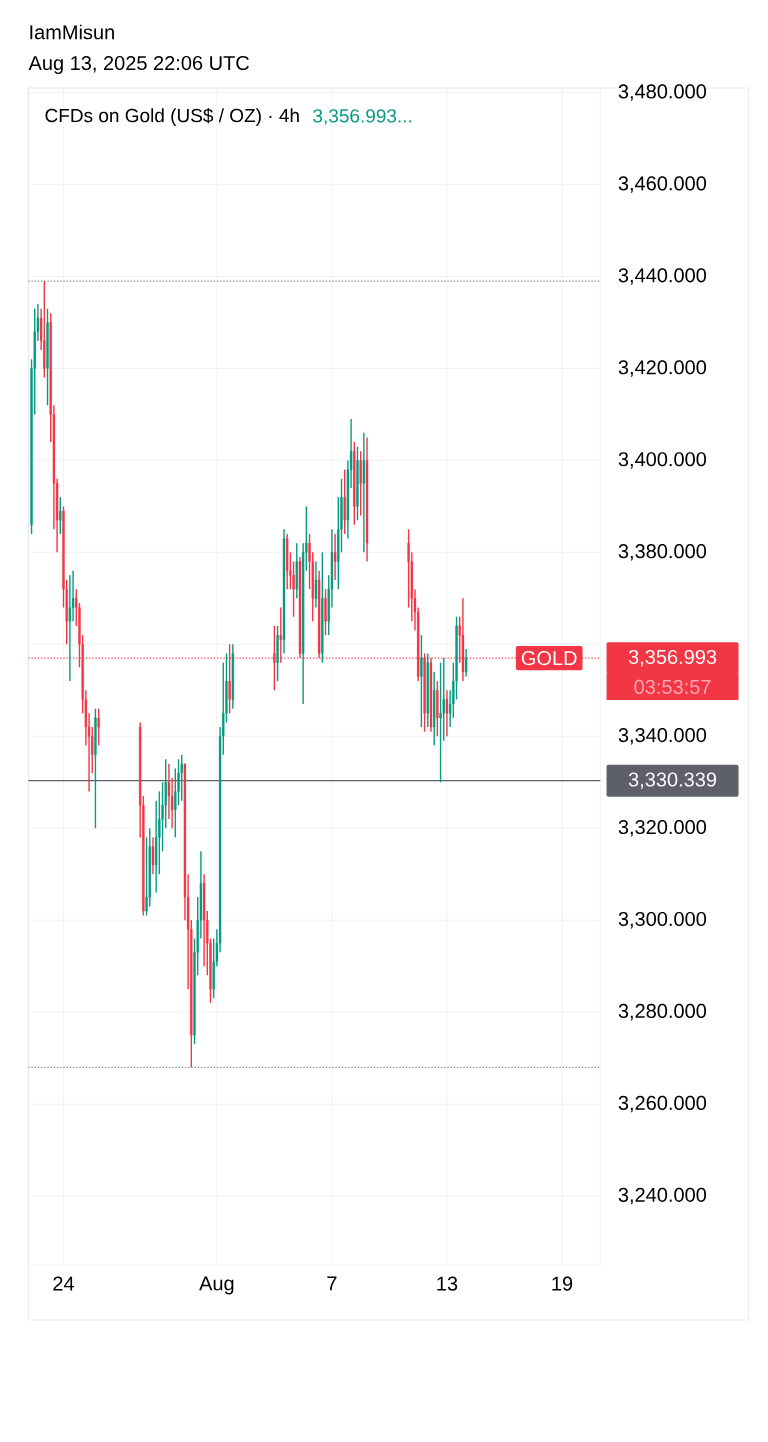 This screenshot has height=1442, width=768. What do you see at coordinates (672, 687) in the screenshot?
I see `text: 03:53:57` at bounding box center [672, 687].